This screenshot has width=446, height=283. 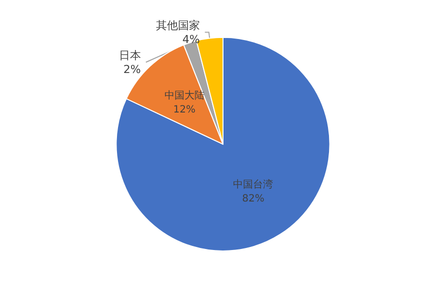 What do you see at coordinates (184, 96) in the screenshot?
I see `slice-label: 中国大陆` at bounding box center [184, 96].